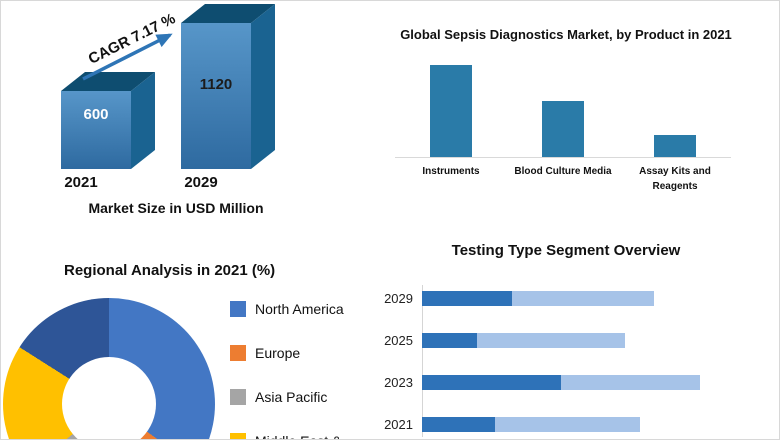  I want to click on testing-type-y-axis-line, so click(422, 361).